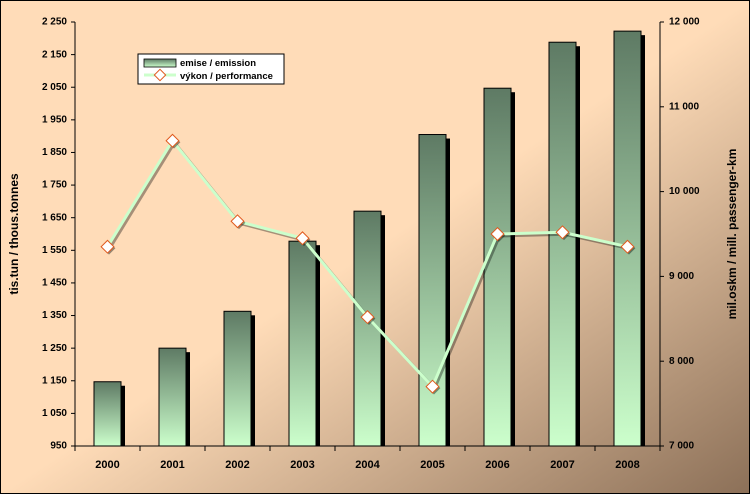  I want to click on legend: emise / emission výkon / performance, so click(211, 69).